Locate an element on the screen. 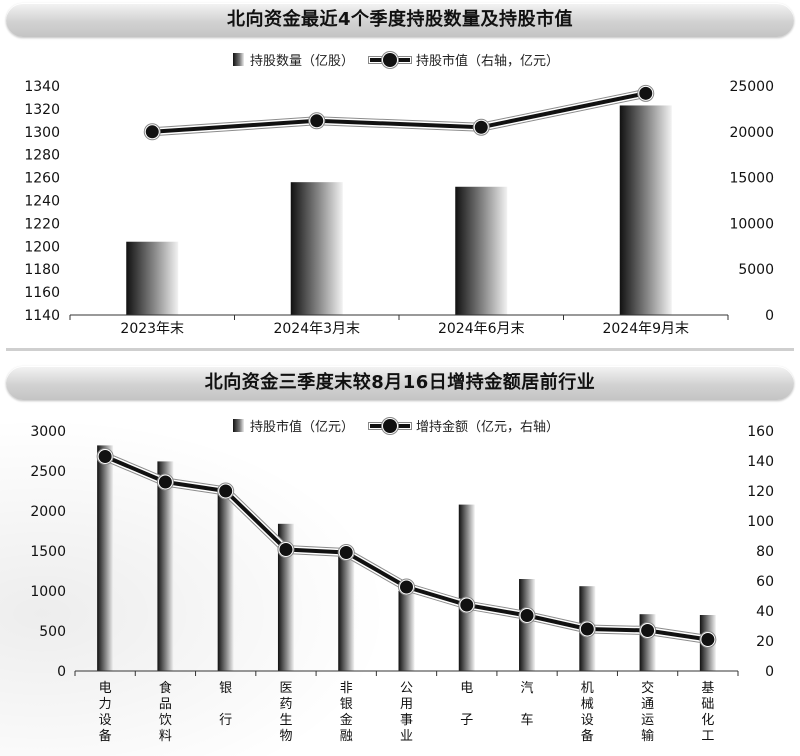  x-tick-label: 化 is located at coordinates (707, 720).